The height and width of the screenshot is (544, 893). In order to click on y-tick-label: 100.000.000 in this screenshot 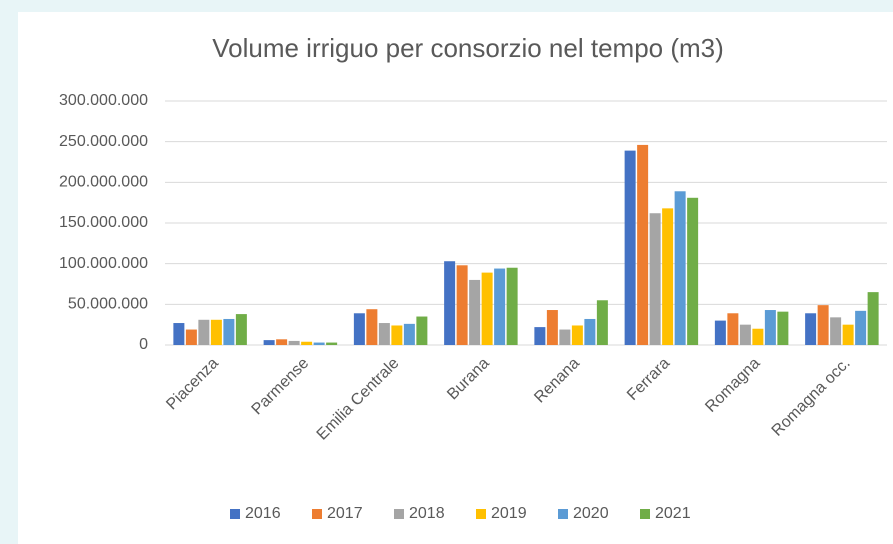, I will do `click(103, 263)`.